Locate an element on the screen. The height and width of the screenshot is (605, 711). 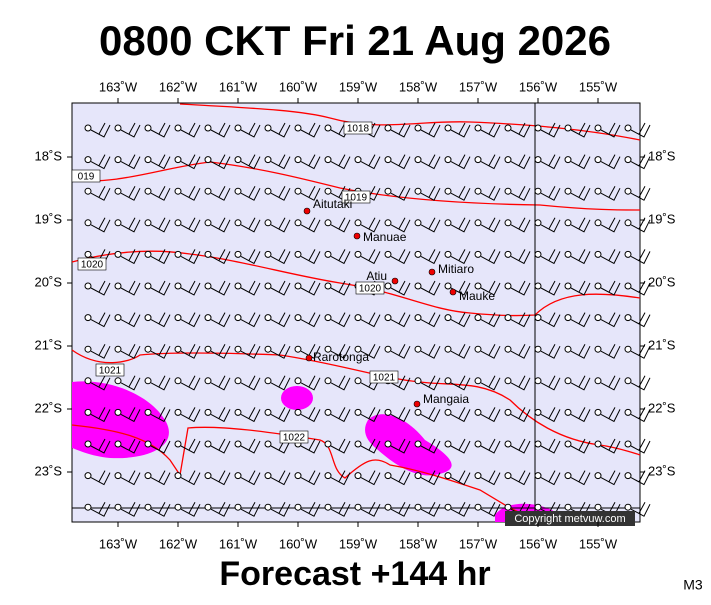
isobar-label: 1020 is located at coordinates (92, 265).